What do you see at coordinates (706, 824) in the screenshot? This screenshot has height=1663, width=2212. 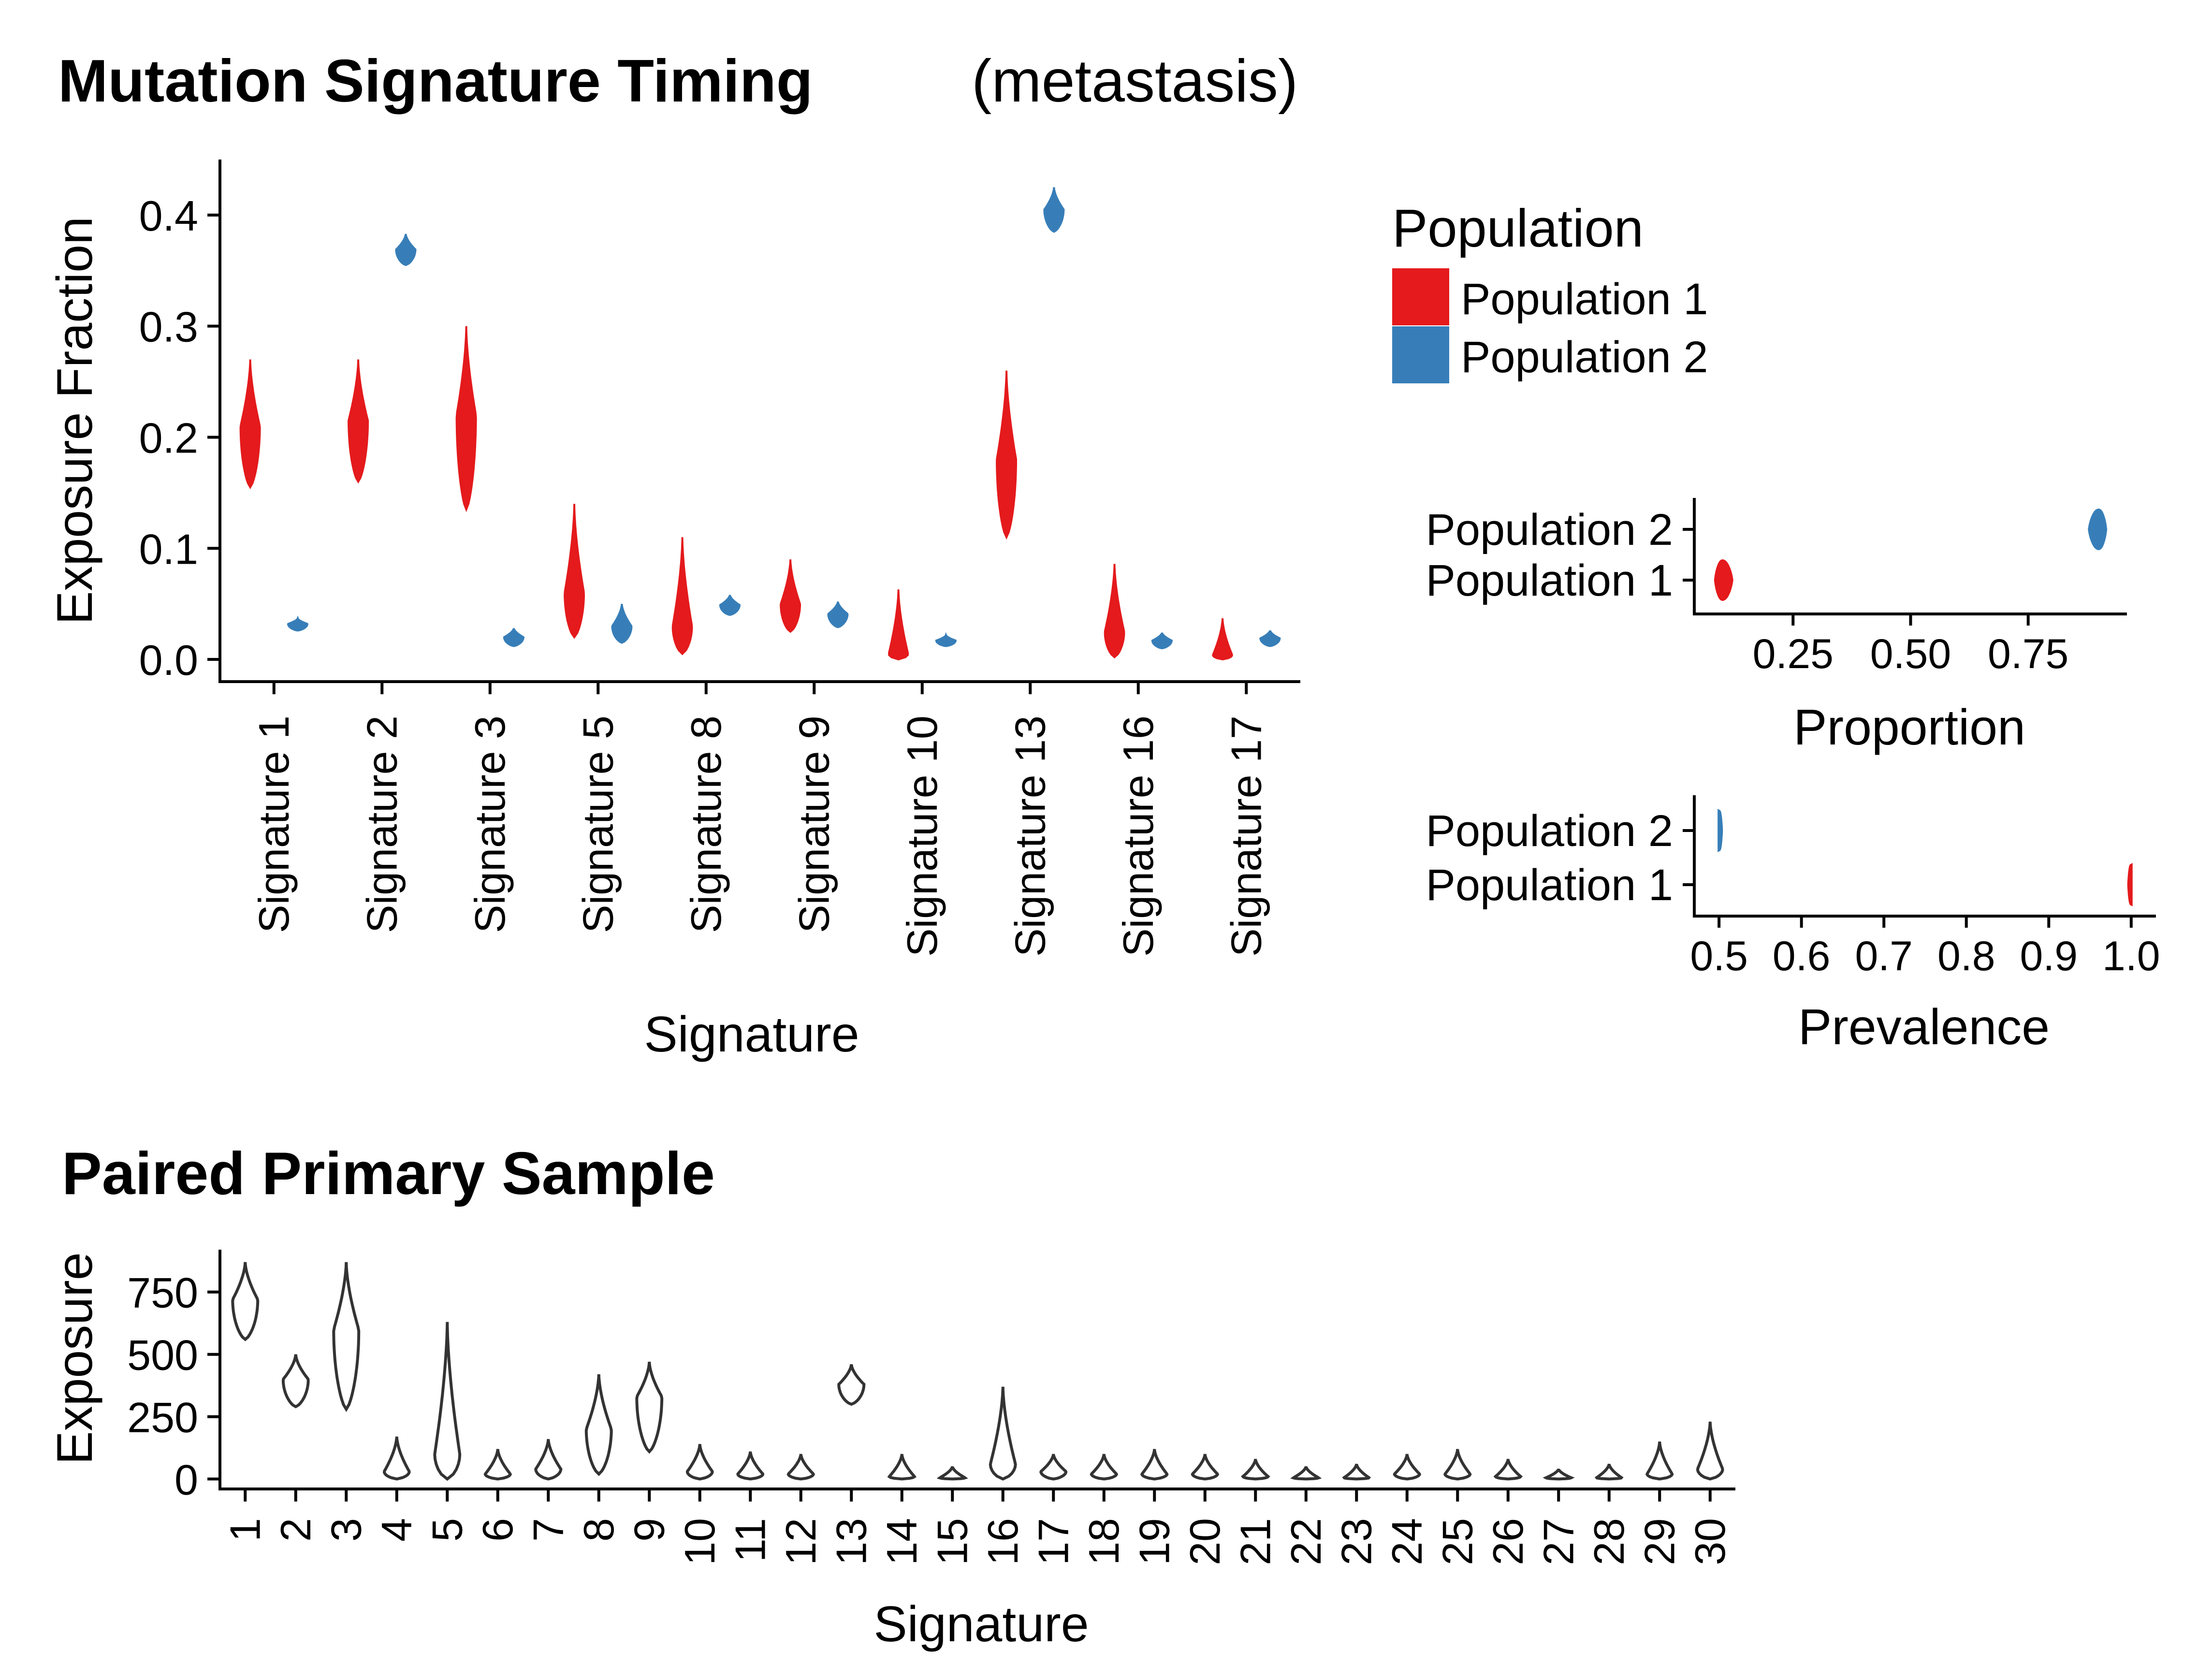 I see `timing-x-tick-label: Signature 8` at bounding box center [706, 824].